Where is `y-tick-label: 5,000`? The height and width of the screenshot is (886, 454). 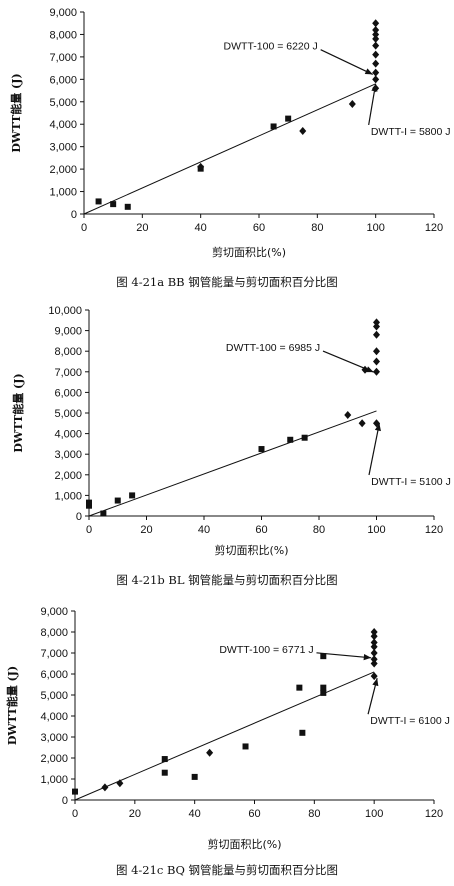 y-tick-label: 5,000 is located at coordinates (68, 414).